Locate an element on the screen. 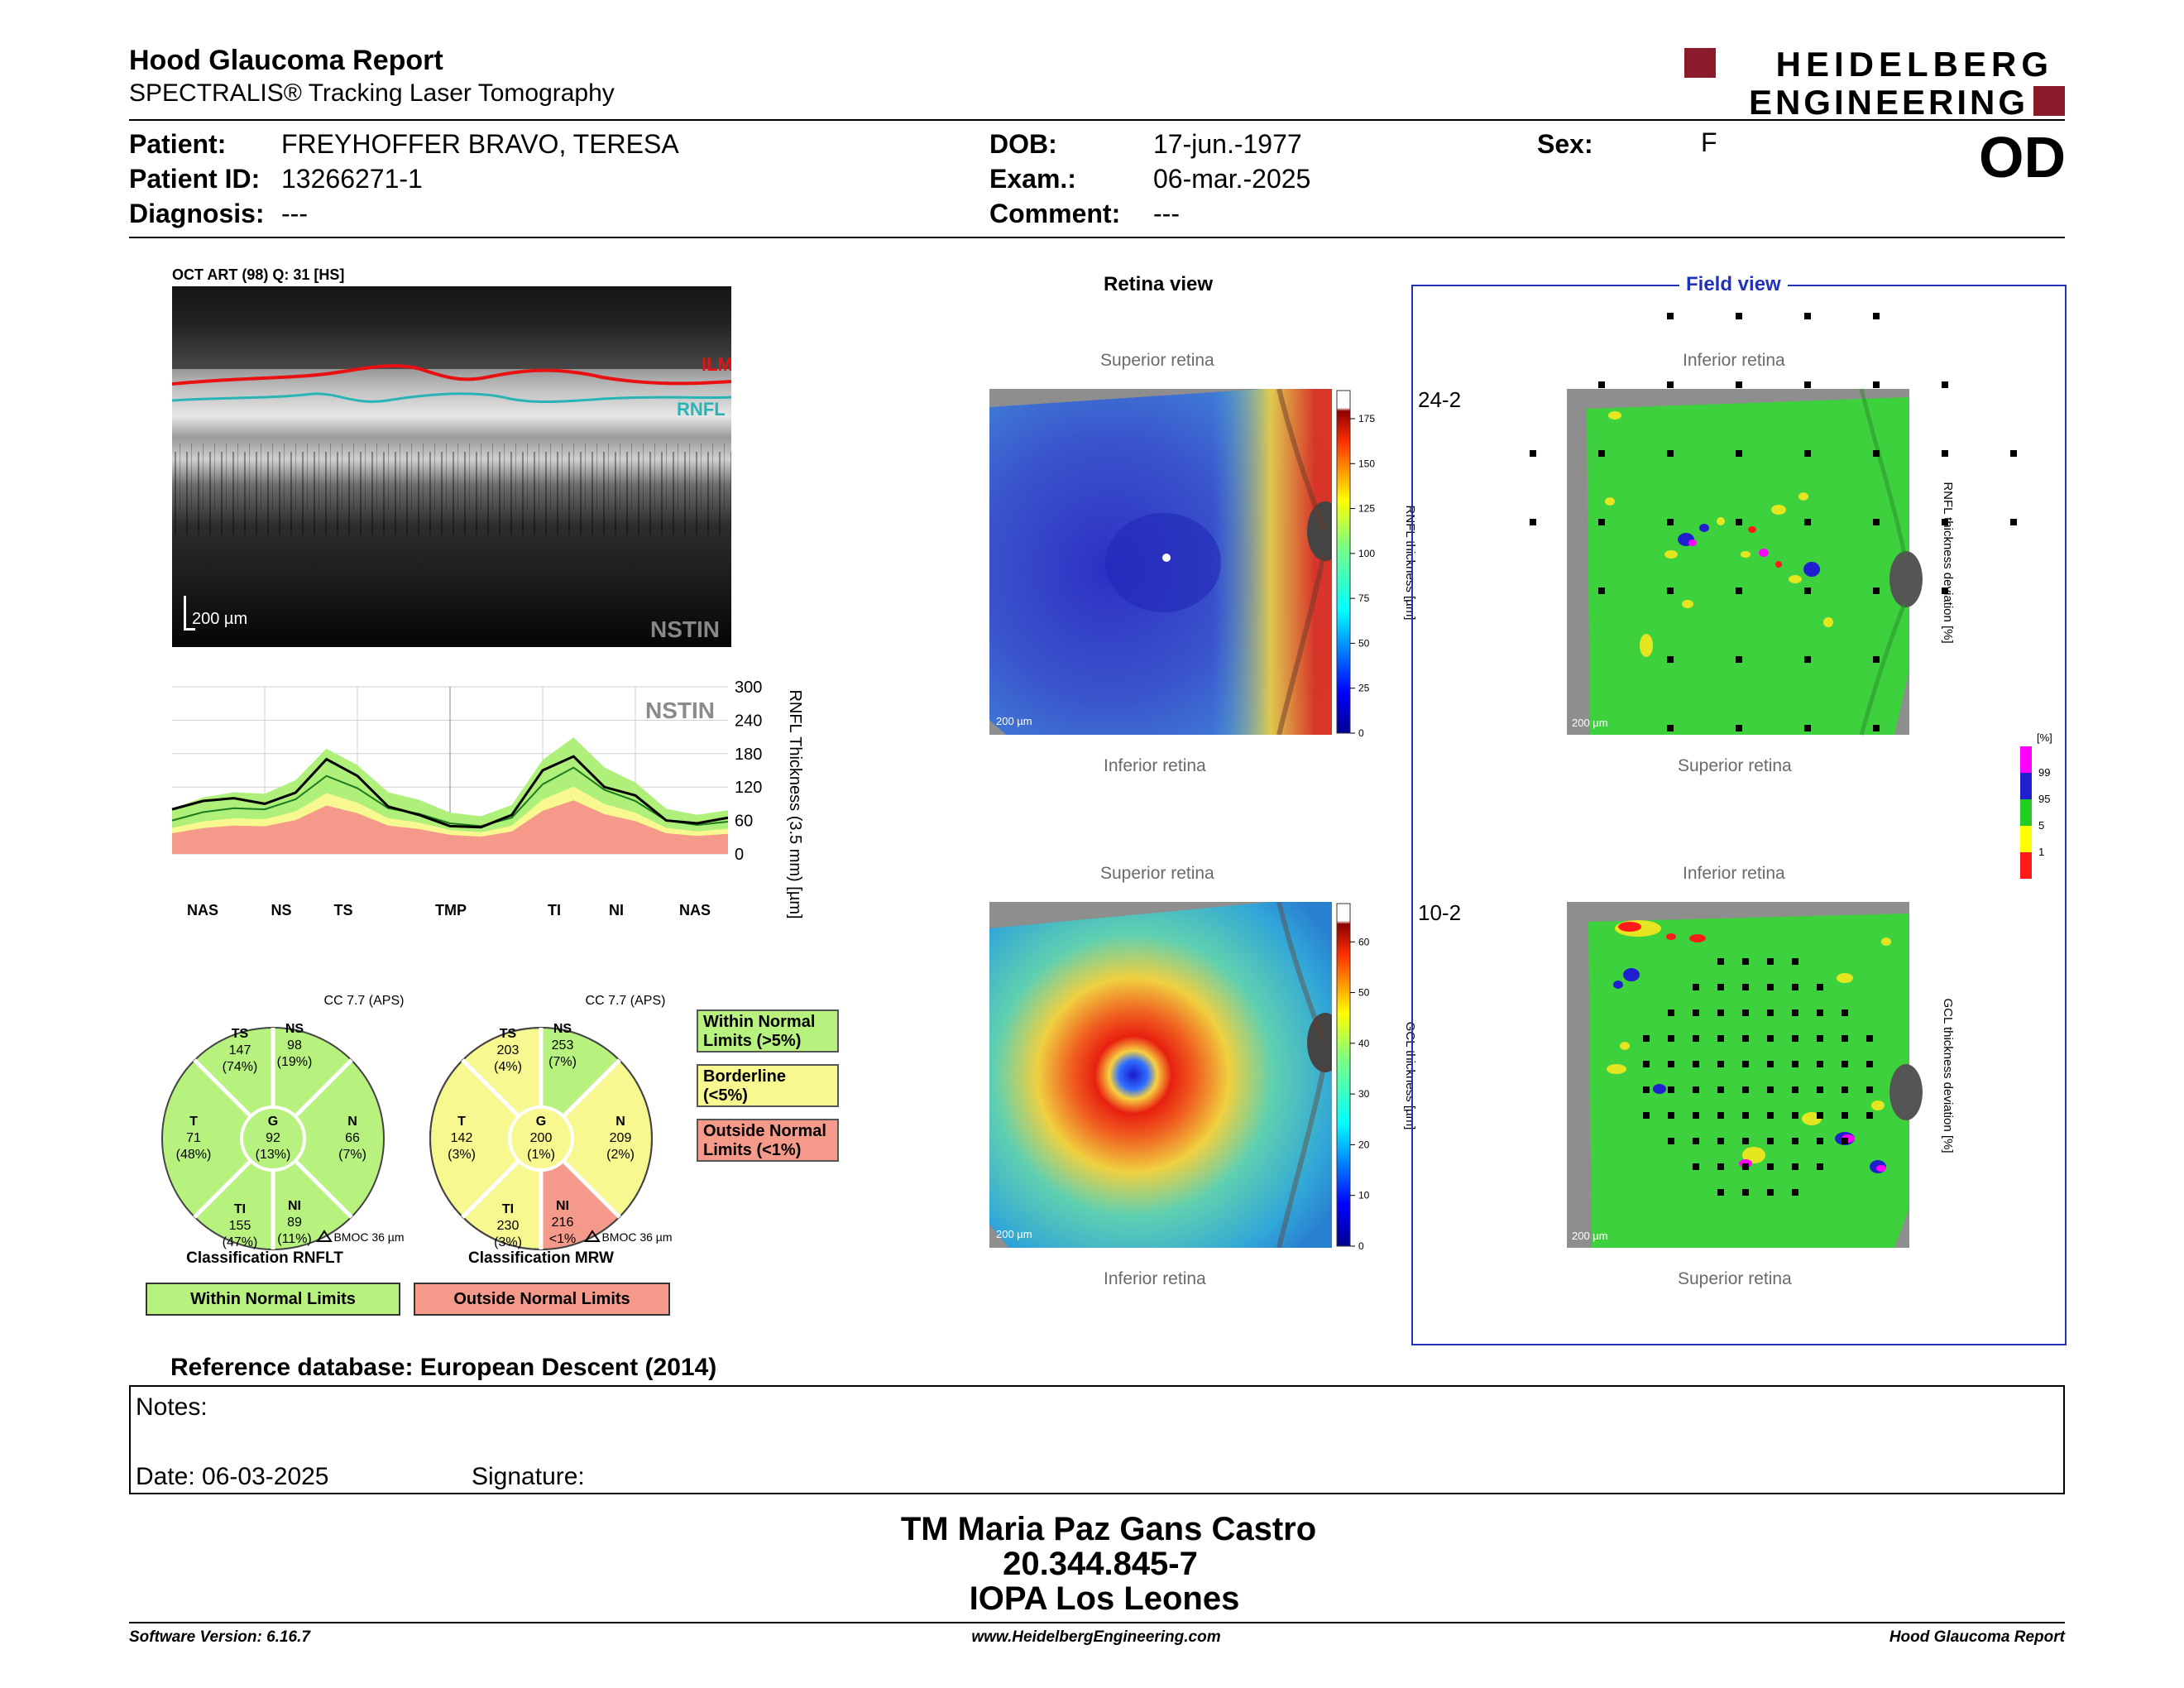  patient-thickness-line is located at coordinates (450, 792).